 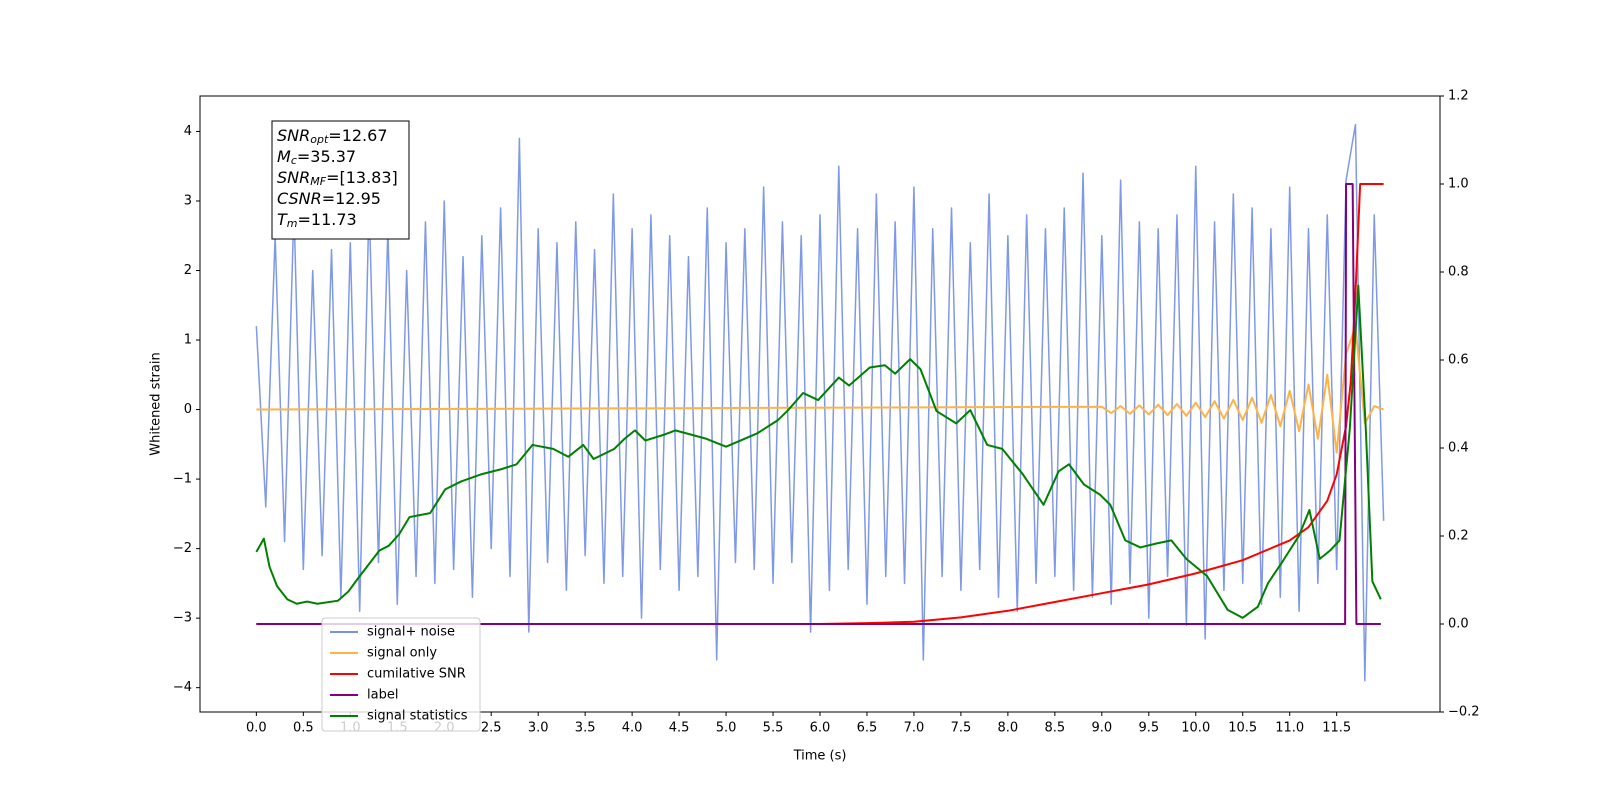 I want to click on annotation-subscript: c, so click(x=294, y=160).